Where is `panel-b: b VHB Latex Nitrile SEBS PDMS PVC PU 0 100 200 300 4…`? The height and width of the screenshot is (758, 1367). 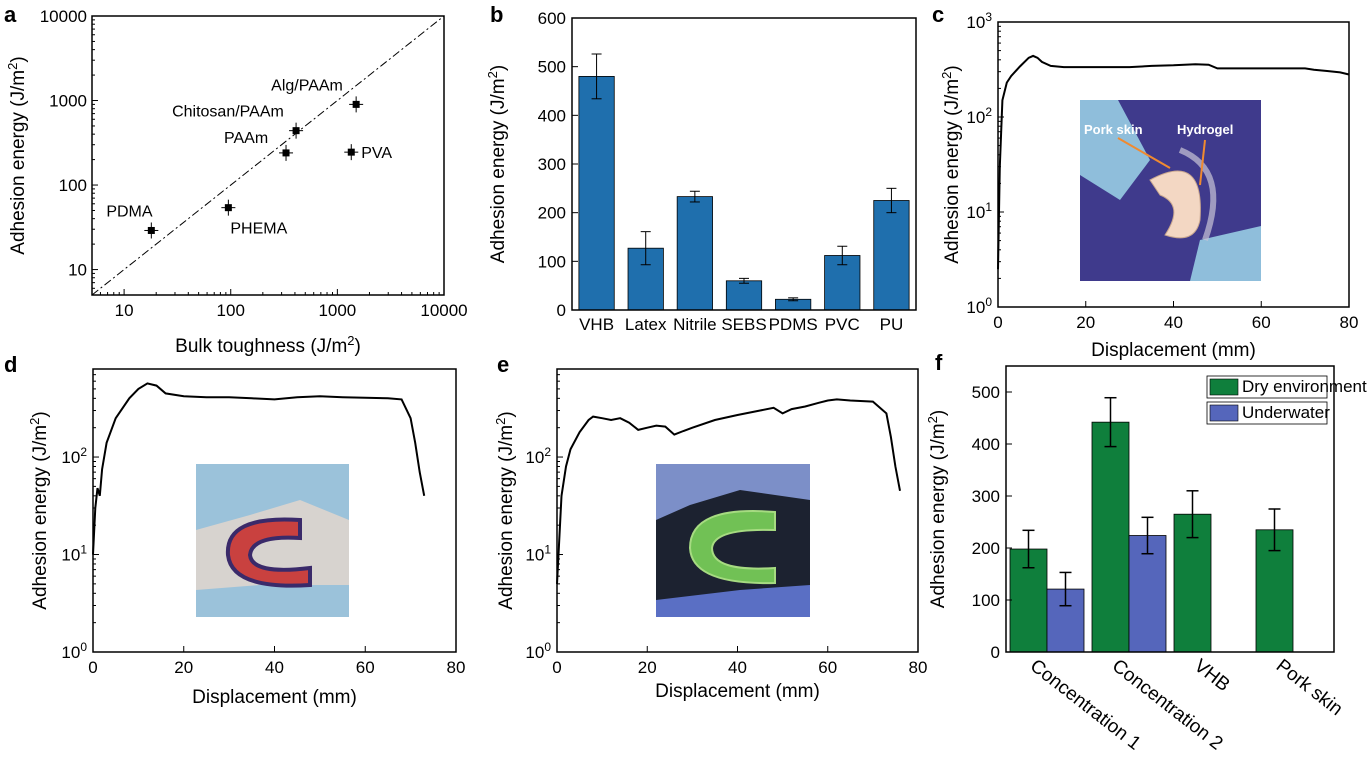 panel-b: b VHB Latex Nitrile SEBS PDMS PVC PU 0 100 200 300 4… is located at coordinates (701, 168).